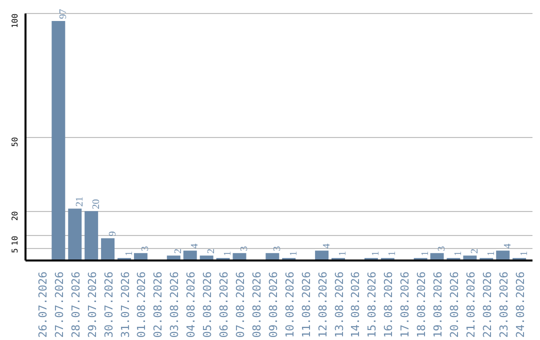 The image size is (540, 340). I want to click on x-tick-label: 30.07.2026, so click(109, 304).